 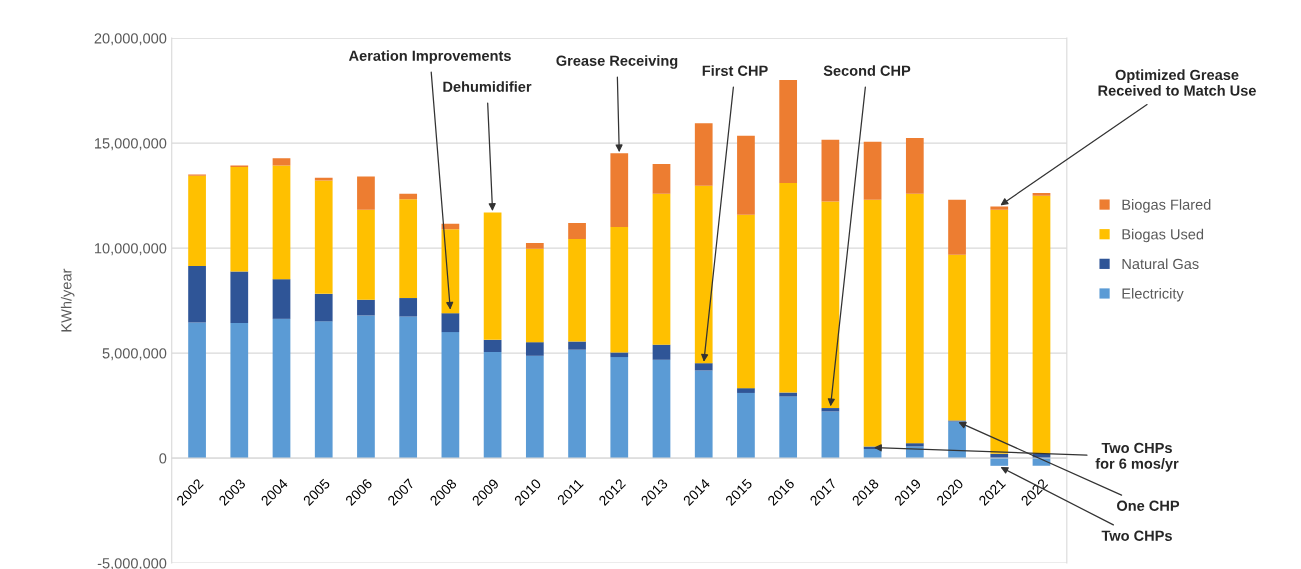 What do you see at coordinates (134, 354) in the screenshot?
I see `y-tick-label: 5,000,000` at bounding box center [134, 354].